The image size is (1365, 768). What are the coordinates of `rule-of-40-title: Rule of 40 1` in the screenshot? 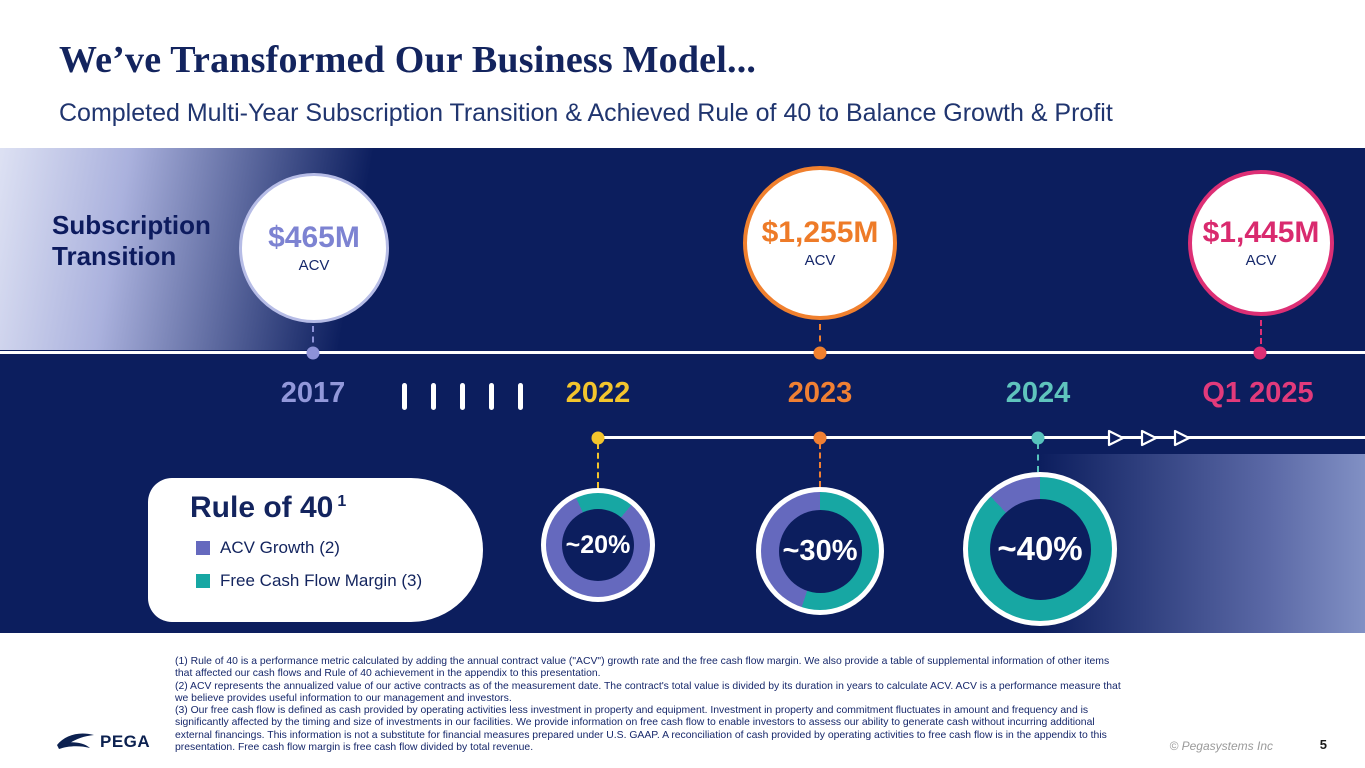 It's located at (336, 508).